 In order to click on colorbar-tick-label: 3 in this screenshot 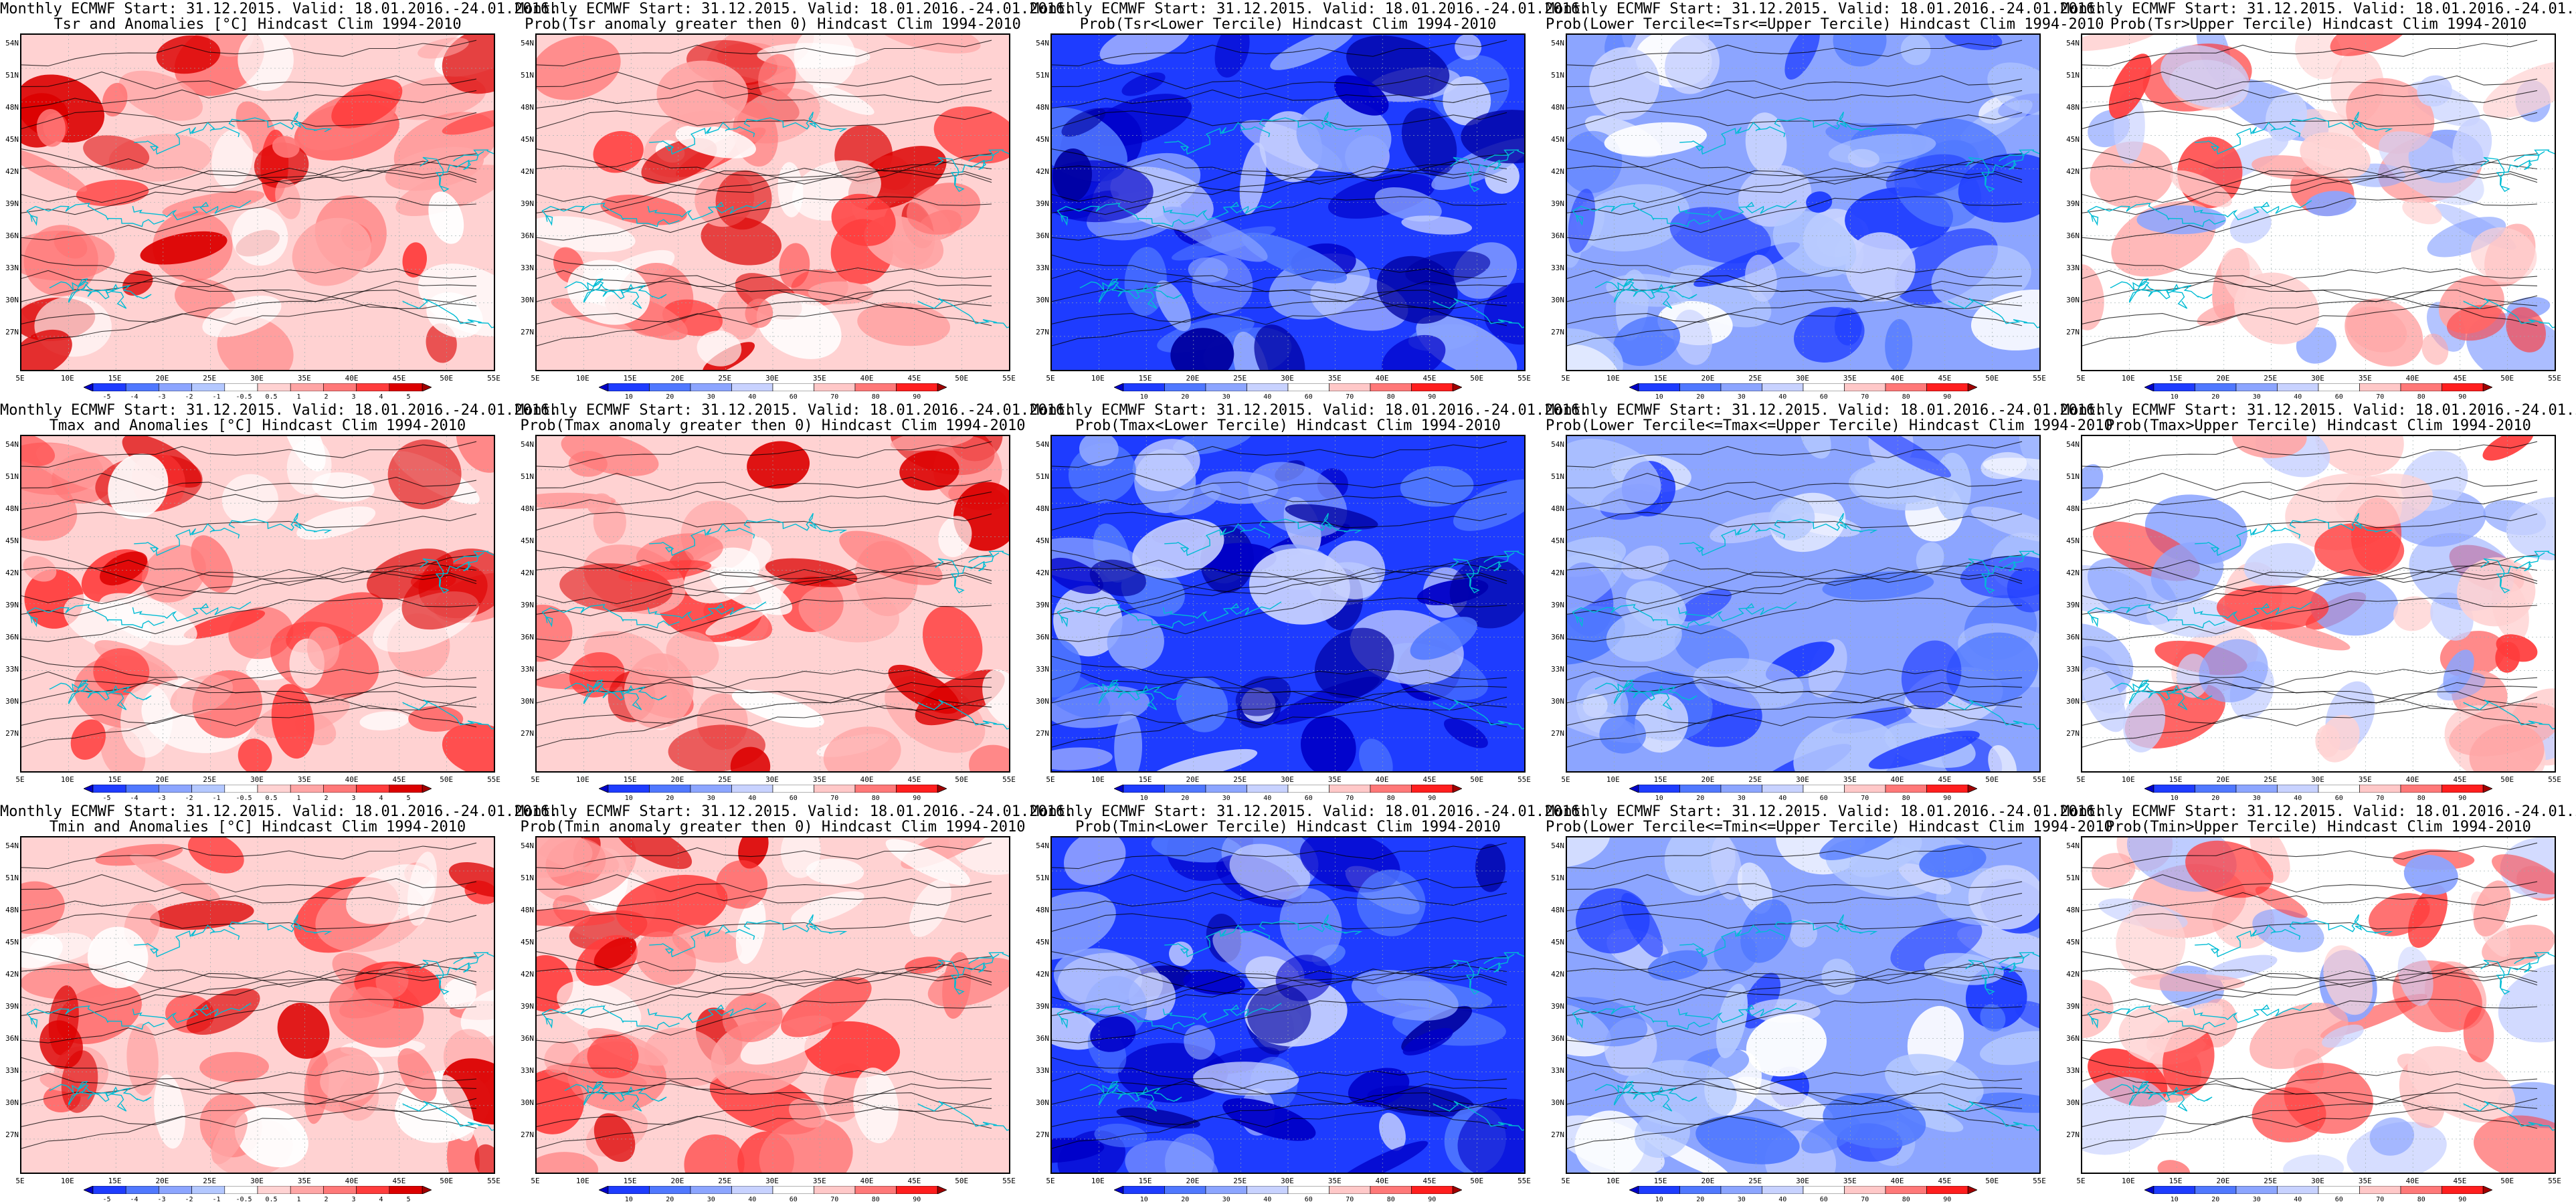, I will do `click(353, 798)`.